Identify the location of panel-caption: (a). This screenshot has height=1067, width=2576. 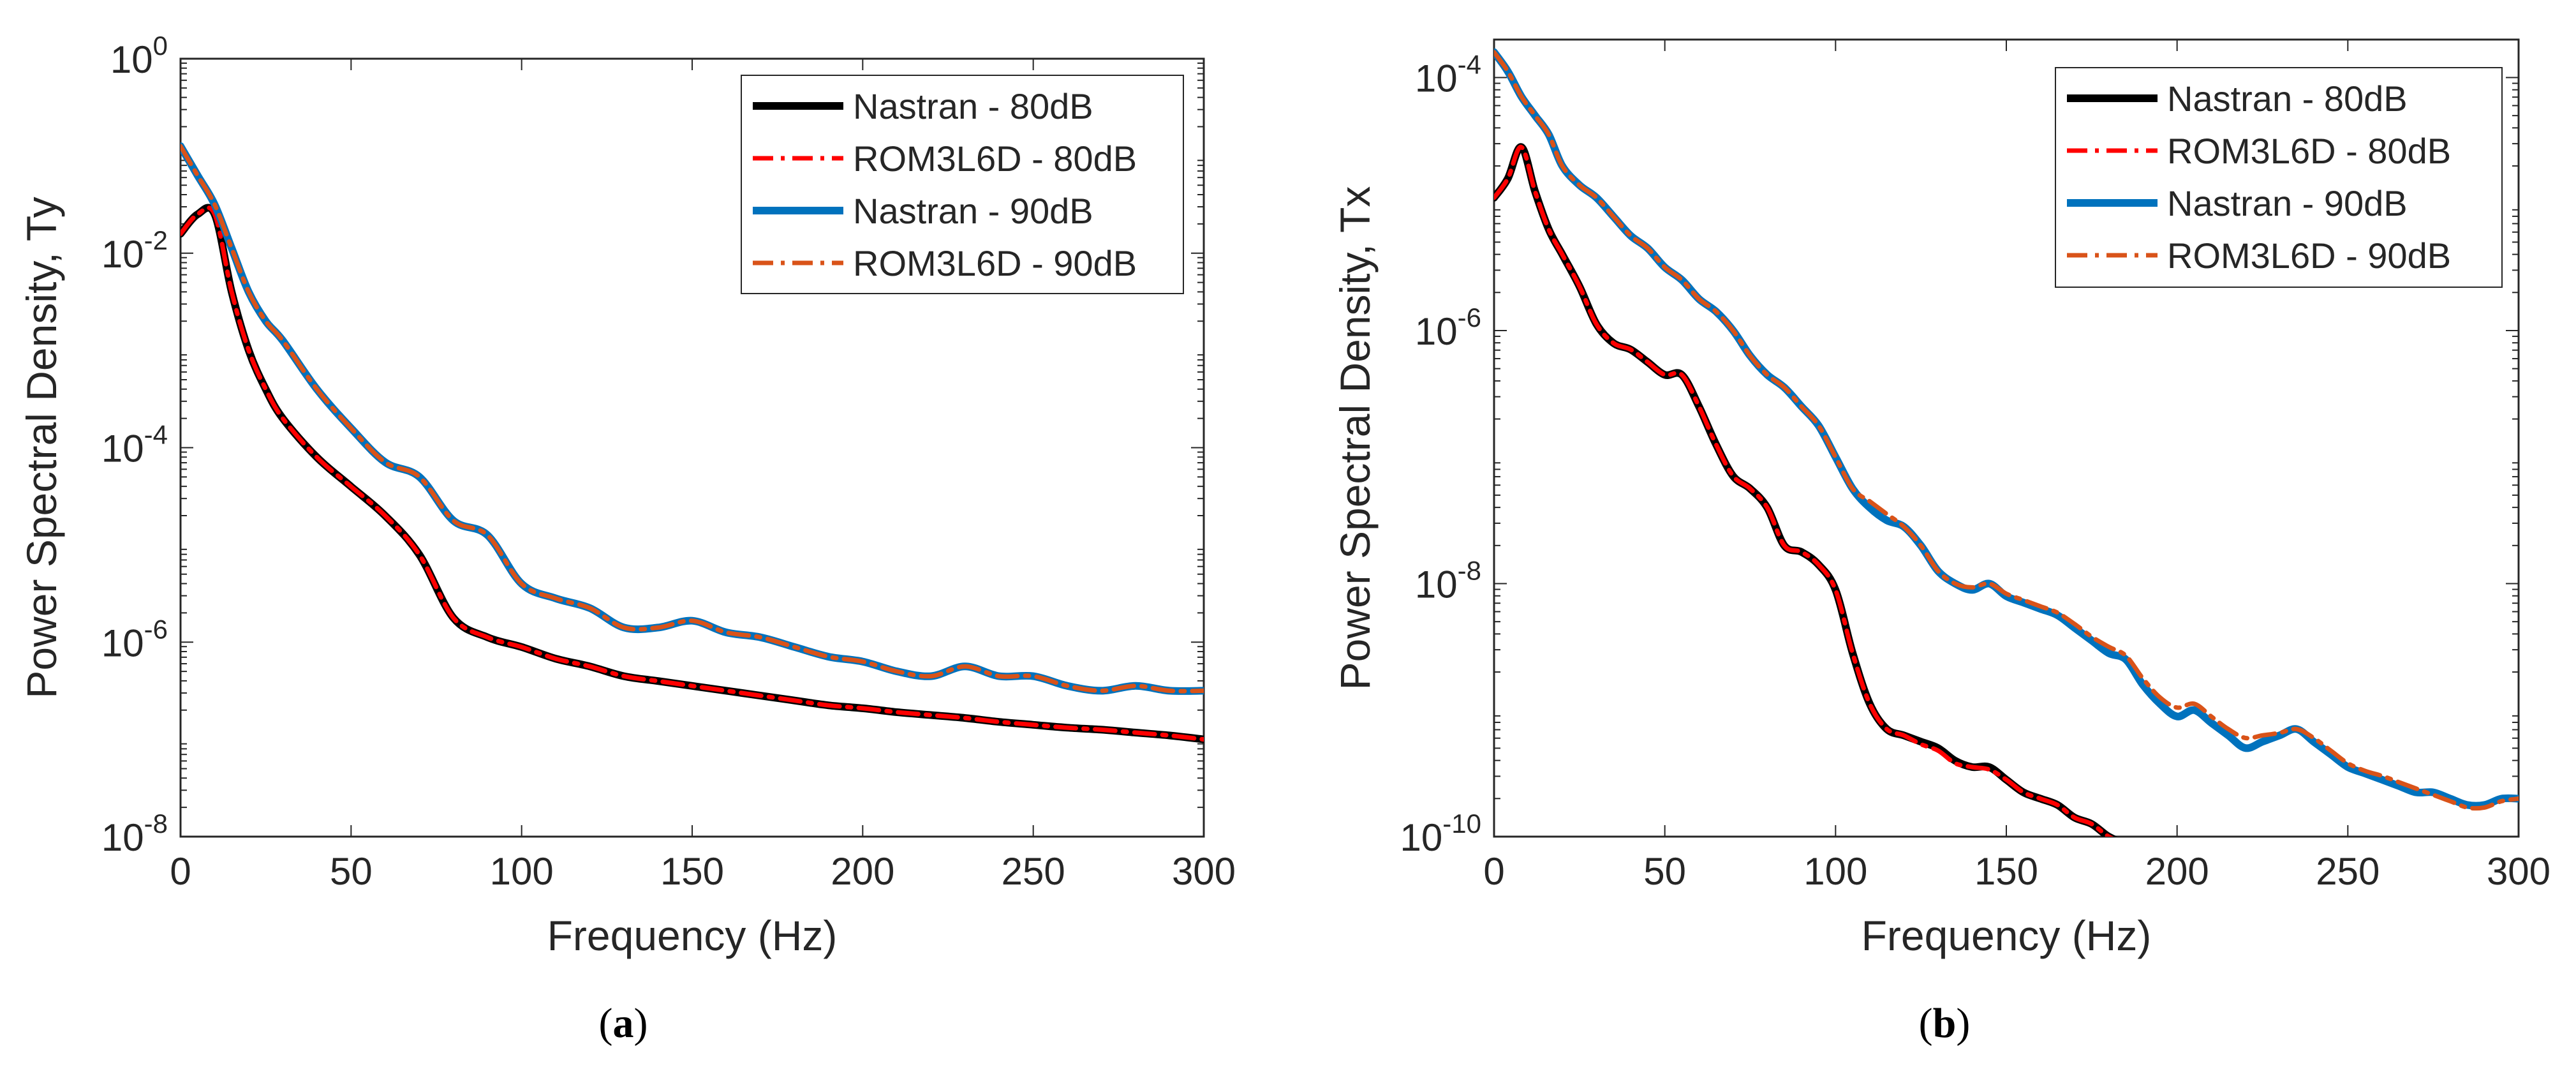
(623, 1023).